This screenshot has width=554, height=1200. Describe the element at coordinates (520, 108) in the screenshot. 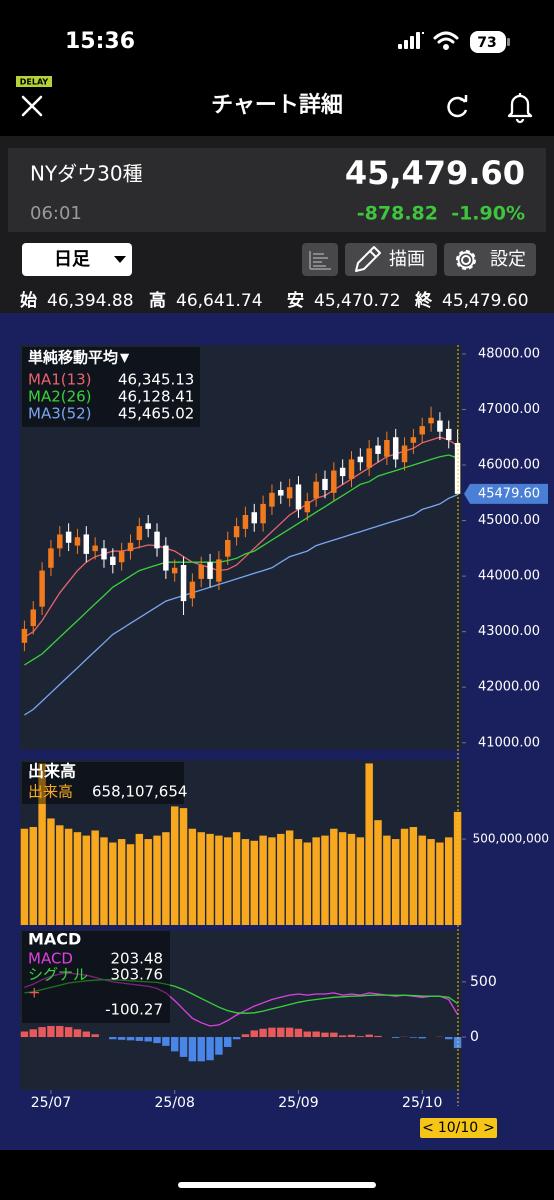

I see `alert-button` at that location.